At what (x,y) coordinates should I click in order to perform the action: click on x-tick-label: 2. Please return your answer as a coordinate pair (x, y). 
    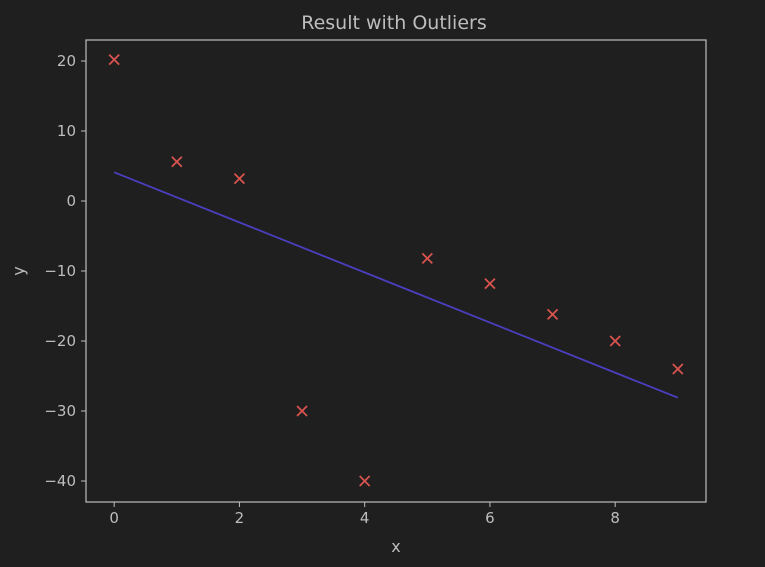
    Looking at the image, I should click on (240, 518).